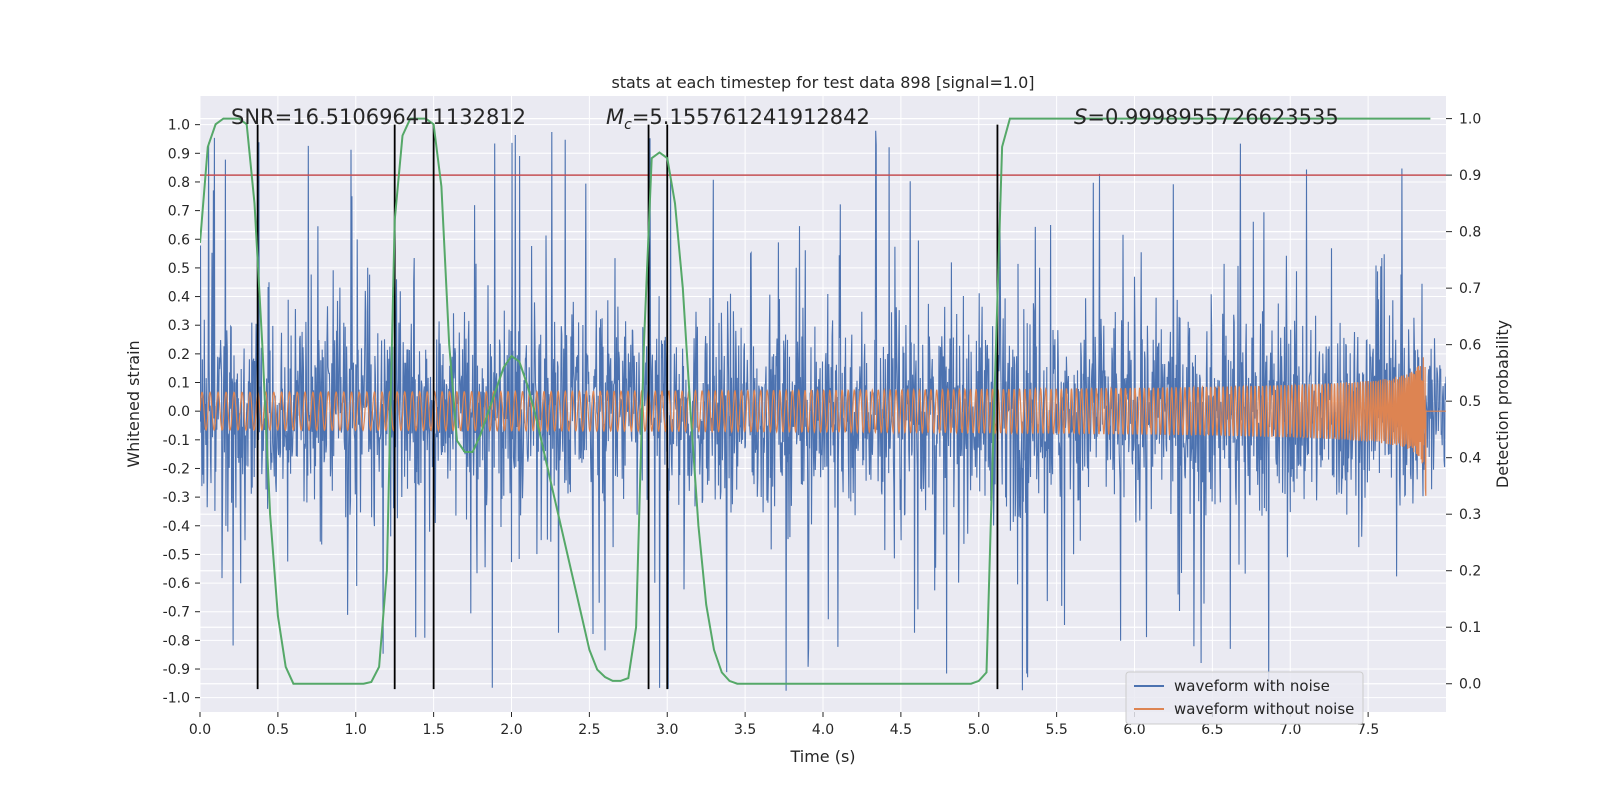 The height and width of the screenshot is (800, 1600). Describe the element at coordinates (1470, 346) in the screenshot. I see `right-tick-label: 0.6` at that location.